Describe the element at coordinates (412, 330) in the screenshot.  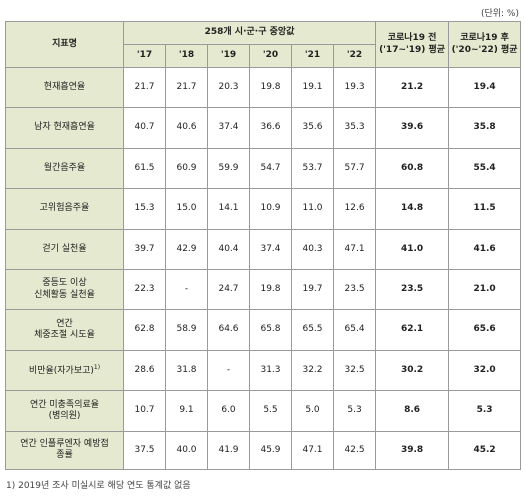
I see `pre-covid-average: 62.1` at that location.